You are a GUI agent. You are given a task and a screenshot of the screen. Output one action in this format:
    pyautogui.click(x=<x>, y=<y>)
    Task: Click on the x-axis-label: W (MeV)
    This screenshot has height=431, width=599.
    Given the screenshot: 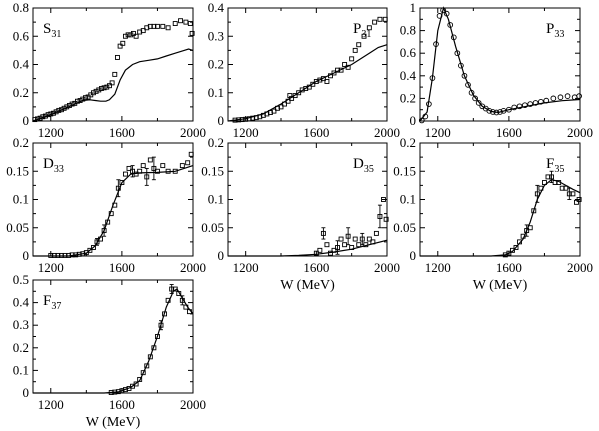 What is the action you would take?
    pyautogui.click(x=113, y=422)
    